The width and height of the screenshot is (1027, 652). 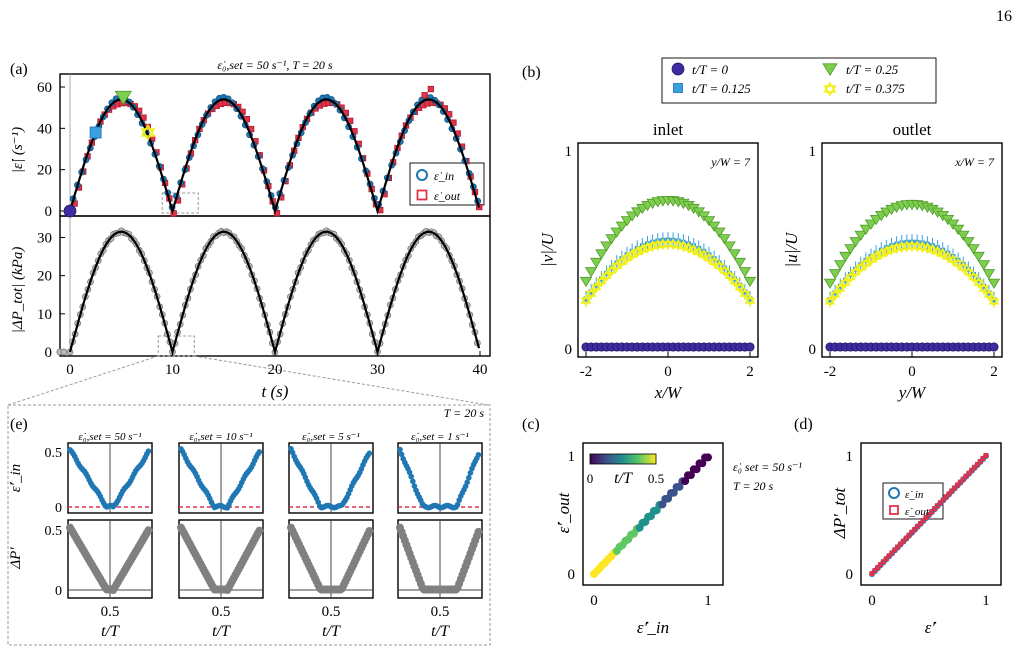 What do you see at coordinates (44, 88) in the screenshot?
I see `a-top-ytick: 60` at bounding box center [44, 88].